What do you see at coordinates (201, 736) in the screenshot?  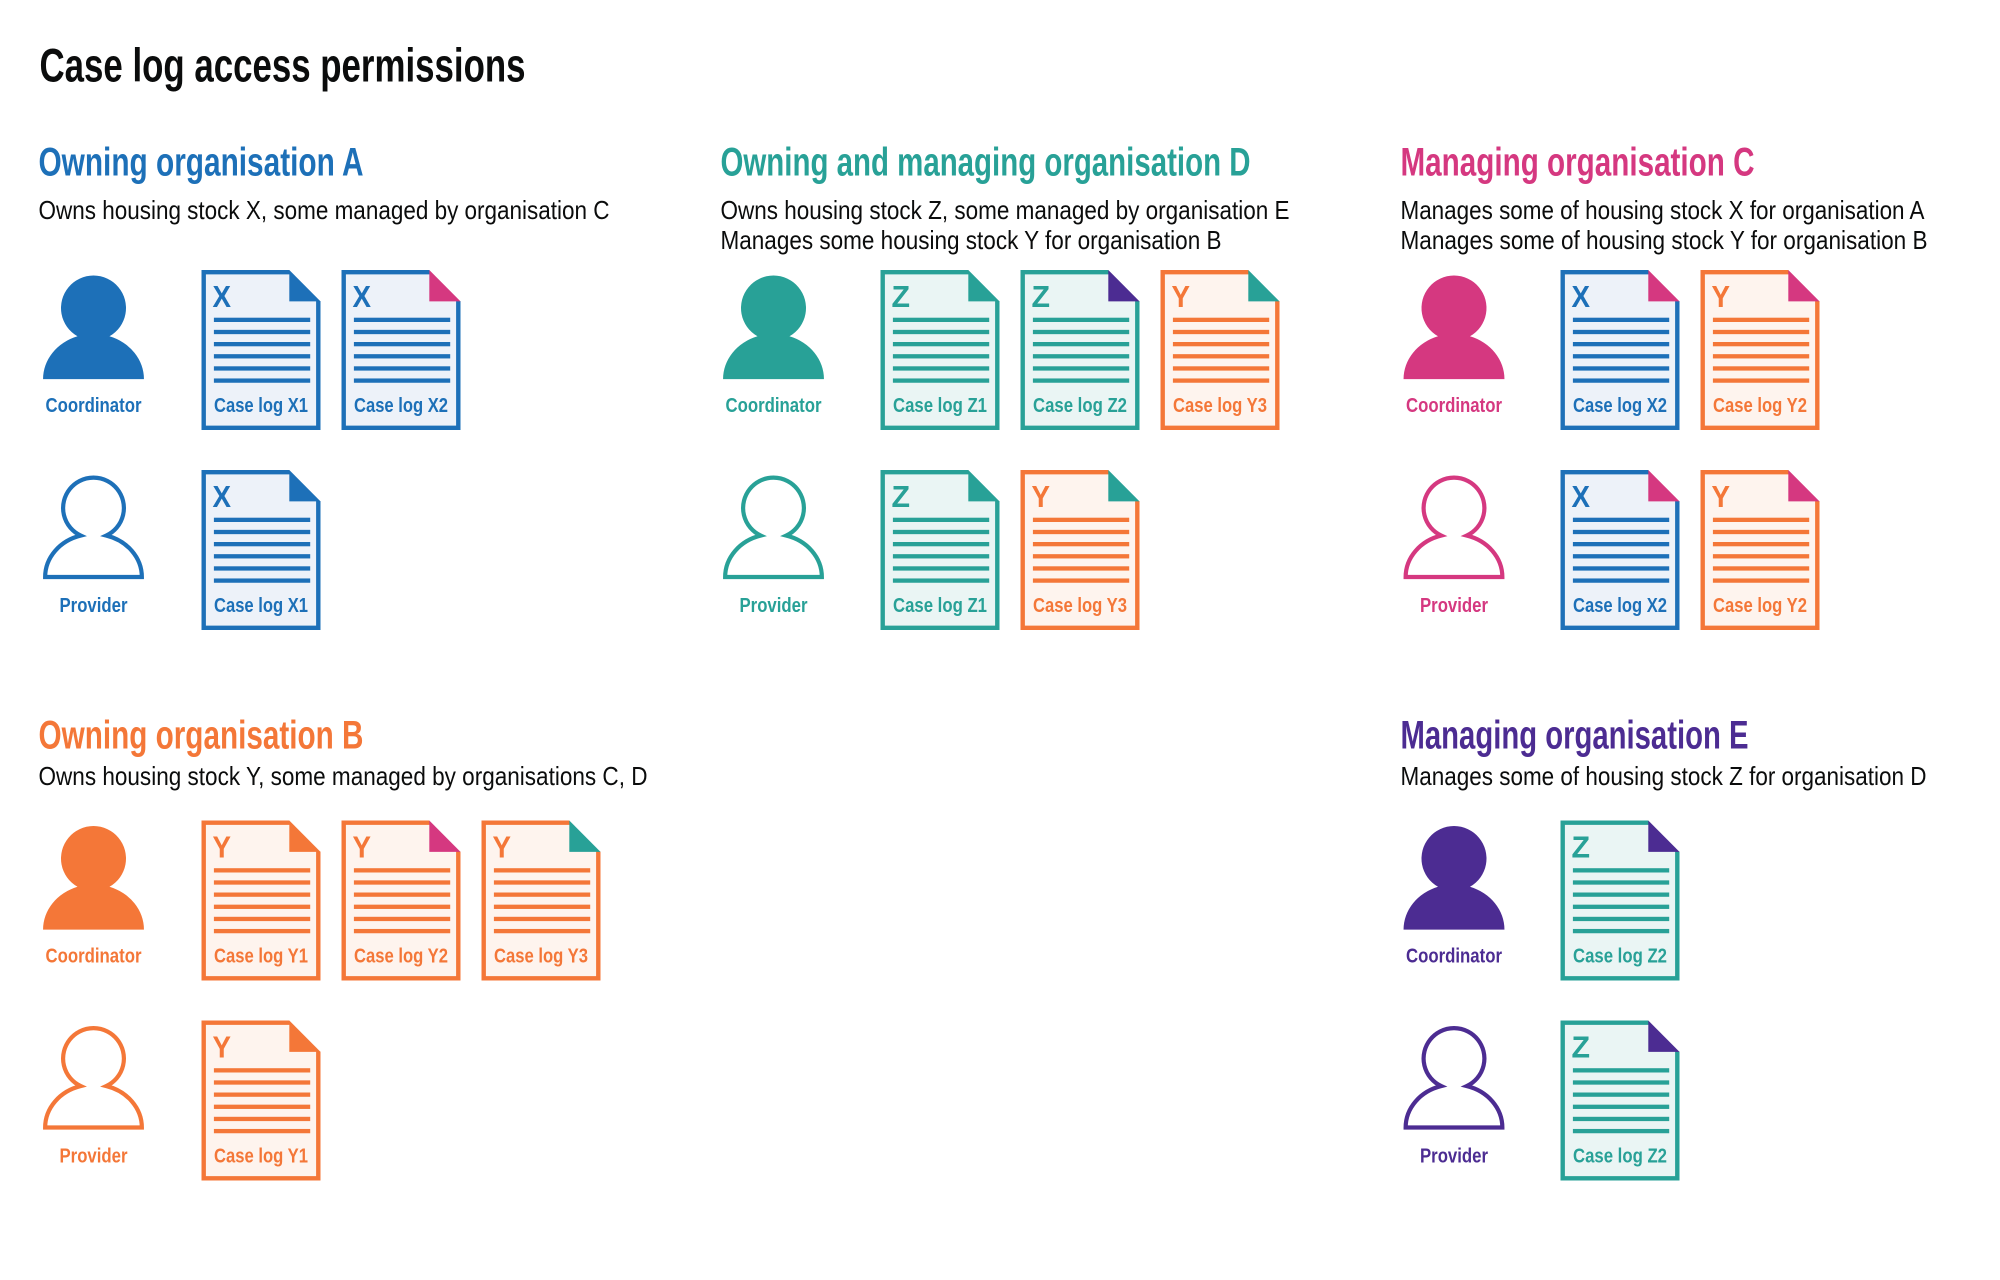 I see `svg-text: Owning organisation B` at bounding box center [201, 736].